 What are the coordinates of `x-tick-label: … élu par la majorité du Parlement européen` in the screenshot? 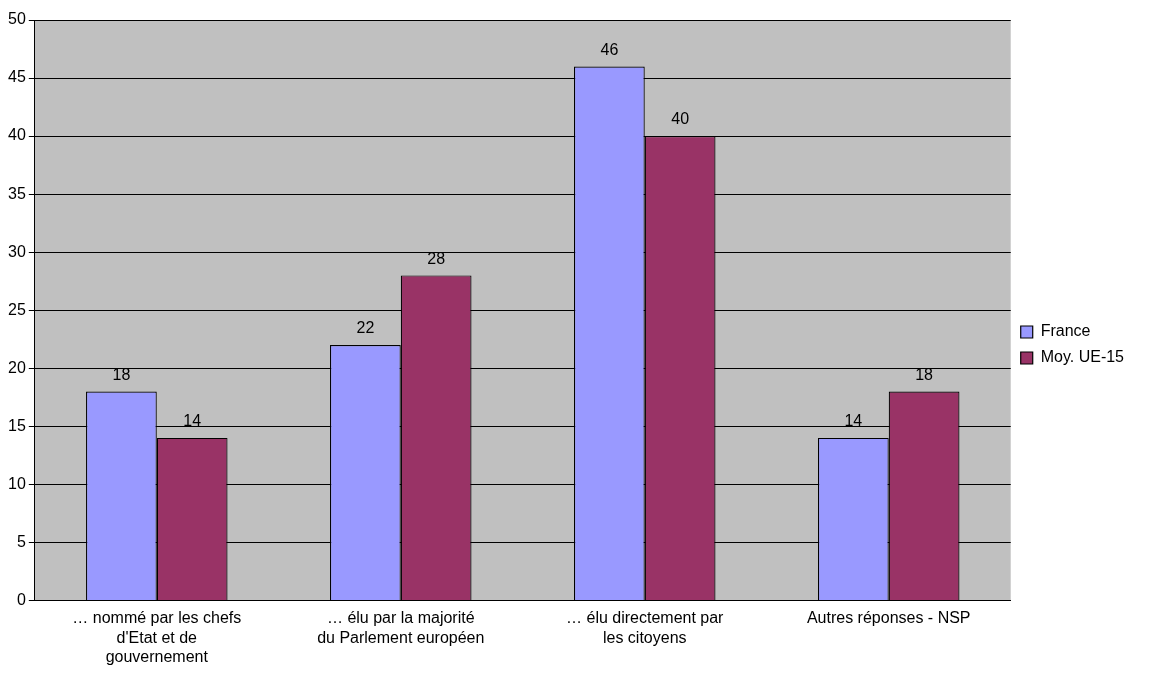 It's located at (401, 627).